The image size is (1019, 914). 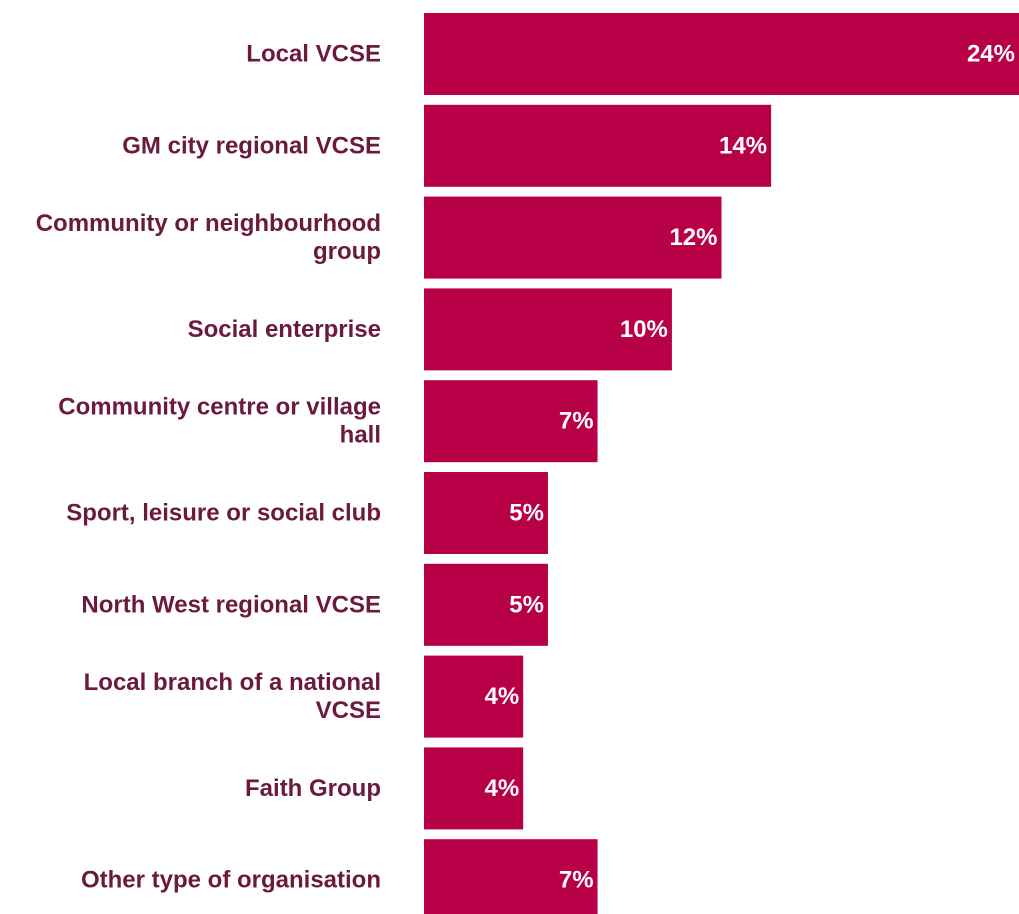 I want to click on category-label: Sport, leisure or social club, so click(x=223, y=513).